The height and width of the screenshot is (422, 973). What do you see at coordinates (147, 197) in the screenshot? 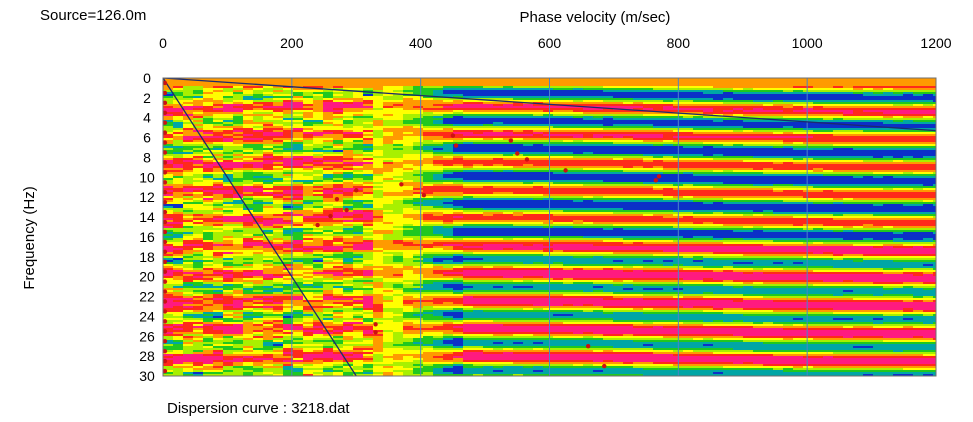
I see `y-tick-label: 12` at bounding box center [147, 197].